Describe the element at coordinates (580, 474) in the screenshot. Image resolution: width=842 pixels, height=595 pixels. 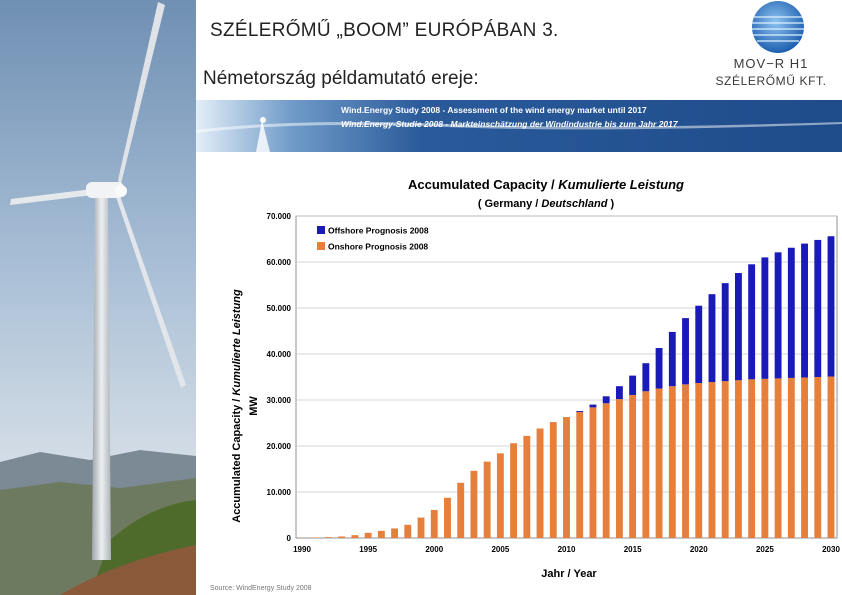
I see `bar-onshore-2011` at that location.